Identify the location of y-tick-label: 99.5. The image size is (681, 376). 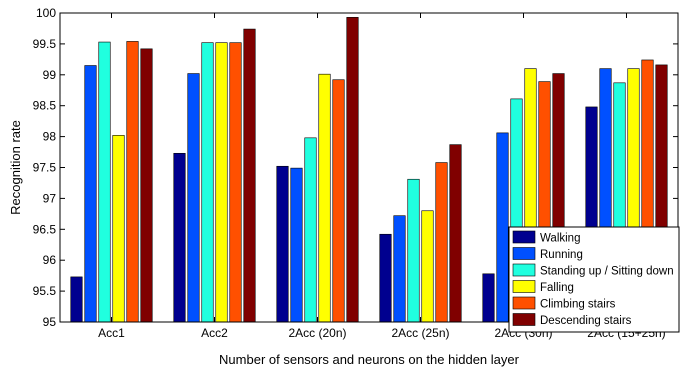
(45, 44).